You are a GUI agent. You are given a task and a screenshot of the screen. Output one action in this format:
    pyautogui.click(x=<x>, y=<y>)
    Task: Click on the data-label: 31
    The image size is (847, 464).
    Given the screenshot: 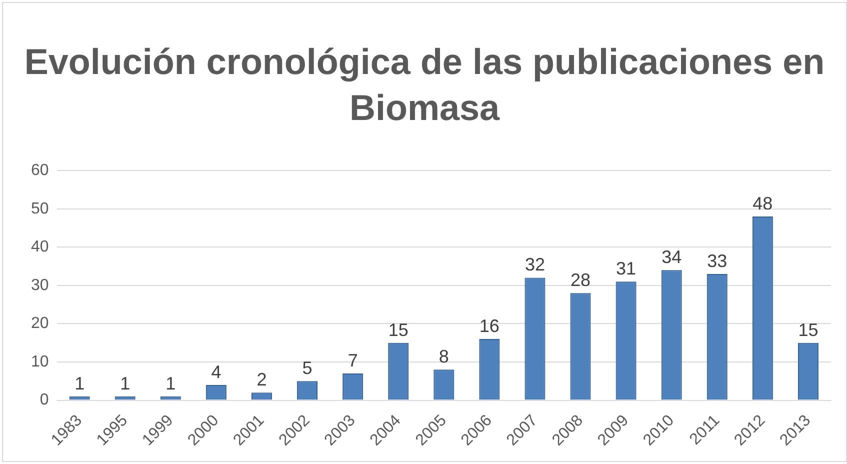 What is the action you would take?
    pyautogui.click(x=626, y=268)
    